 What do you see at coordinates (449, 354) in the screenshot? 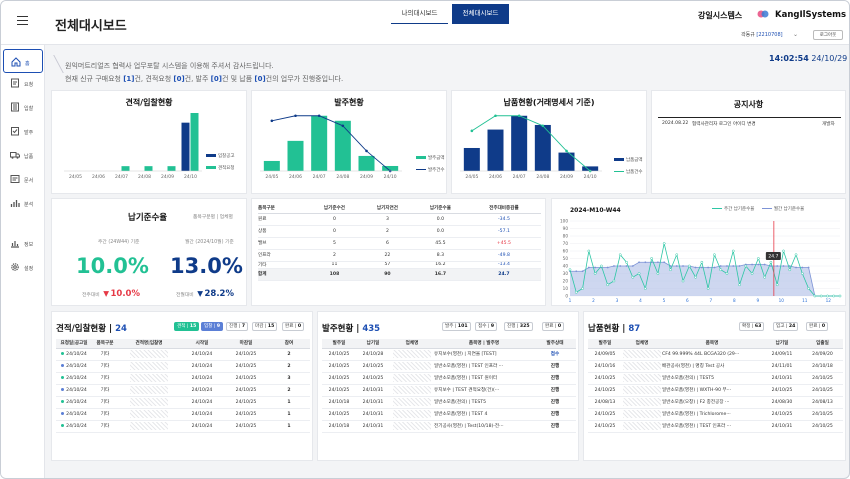
I see `table-row: 24/10/25 24/10/28 유지보수(영천) | 지연올 [TEST] 접수` at bounding box center [449, 354].